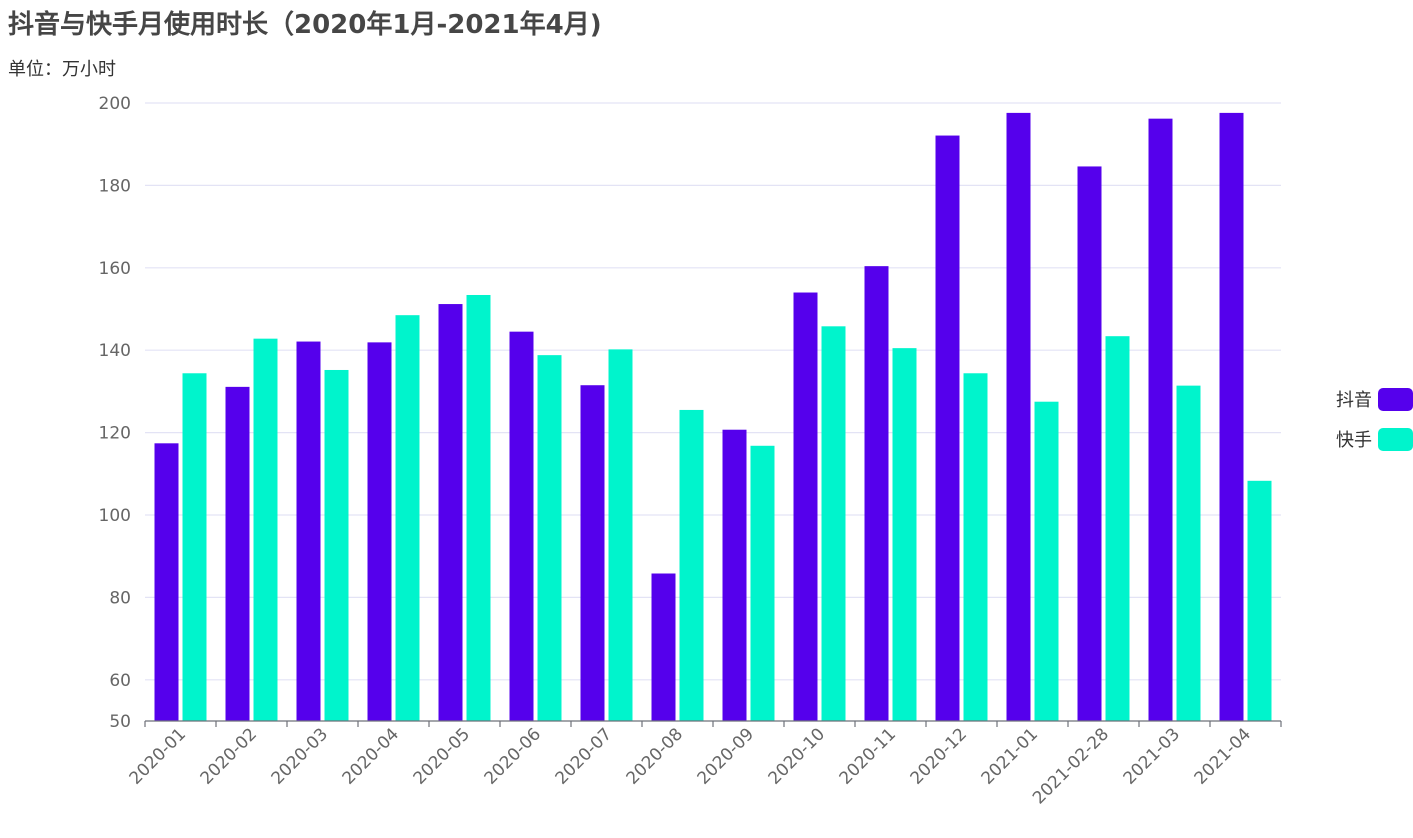  What do you see at coordinates (1071, 766) in the screenshot?
I see `x-tick-label: 2021-02-28` at bounding box center [1071, 766].